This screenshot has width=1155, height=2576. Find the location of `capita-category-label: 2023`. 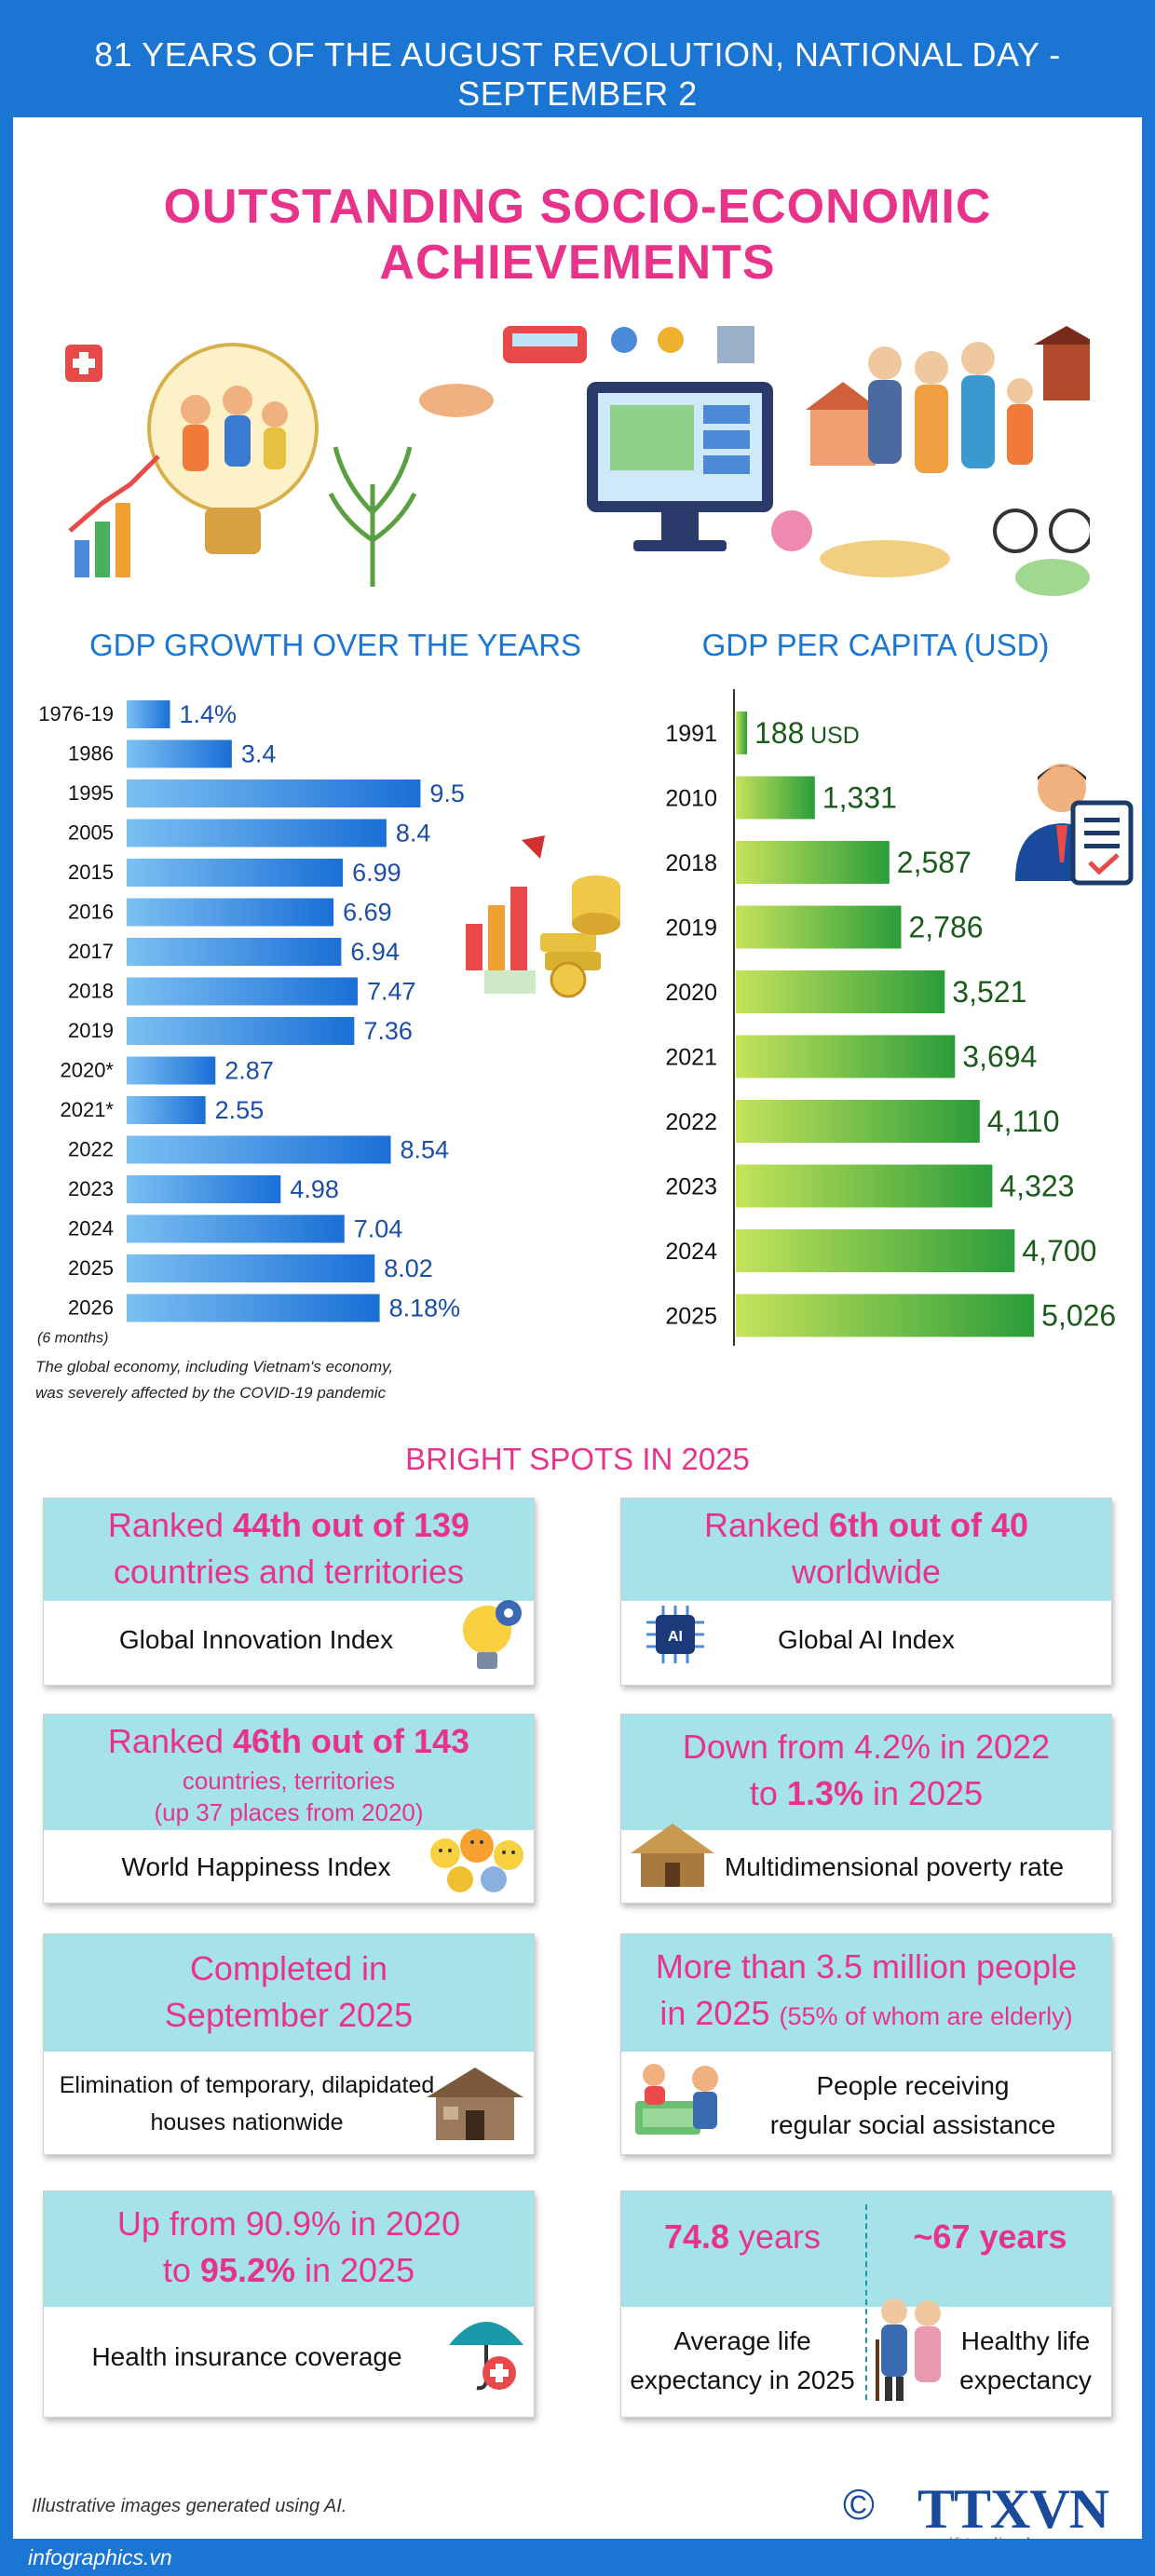

capita-category-label: 2023 is located at coordinates (691, 1187).